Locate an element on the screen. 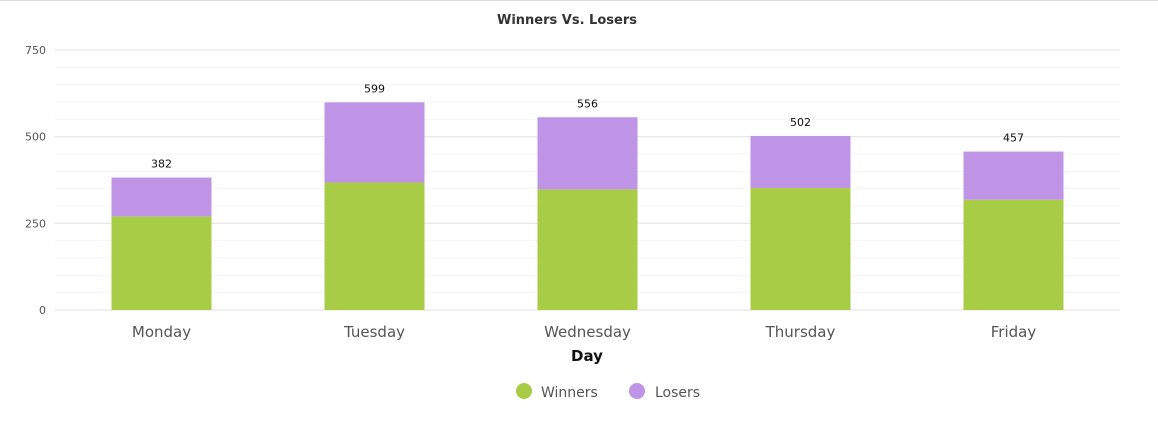  bar-losers-monday is located at coordinates (161, 197).